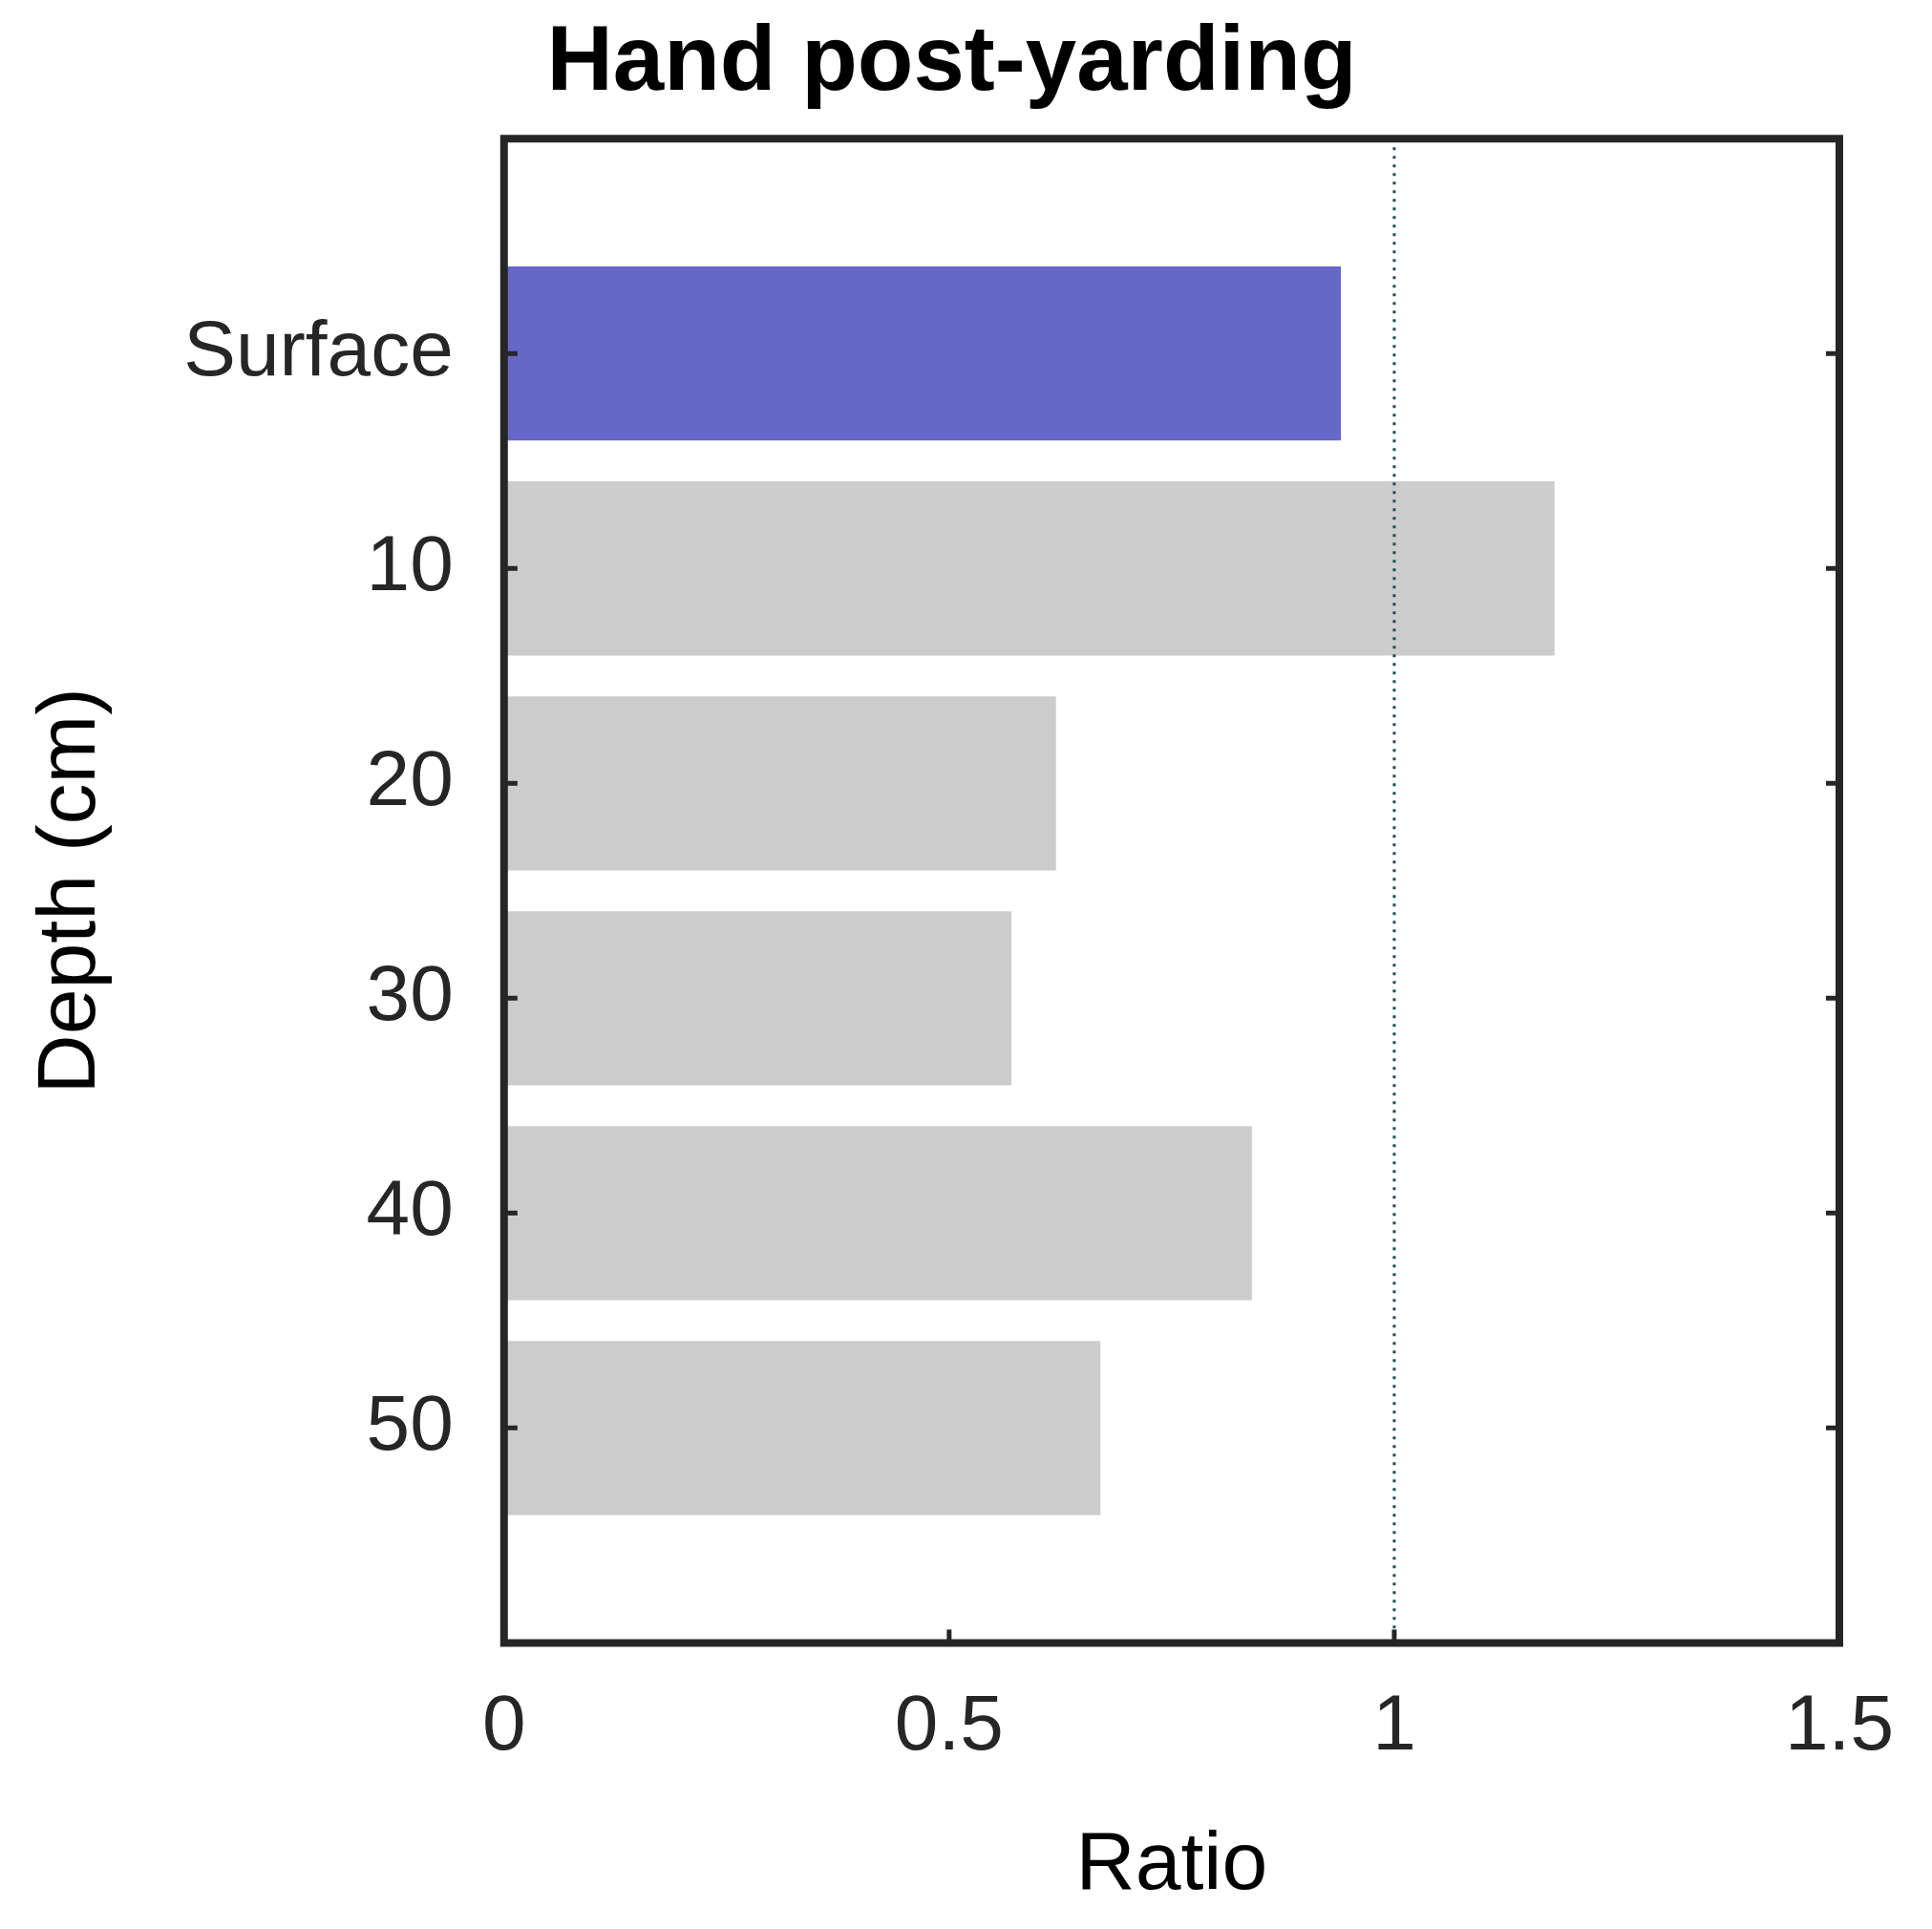 The height and width of the screenshot is (1929, 1932). Describe the element at coordinates (503, 1723) in the screenshot. I see `x-tick-label: 0` at that location.